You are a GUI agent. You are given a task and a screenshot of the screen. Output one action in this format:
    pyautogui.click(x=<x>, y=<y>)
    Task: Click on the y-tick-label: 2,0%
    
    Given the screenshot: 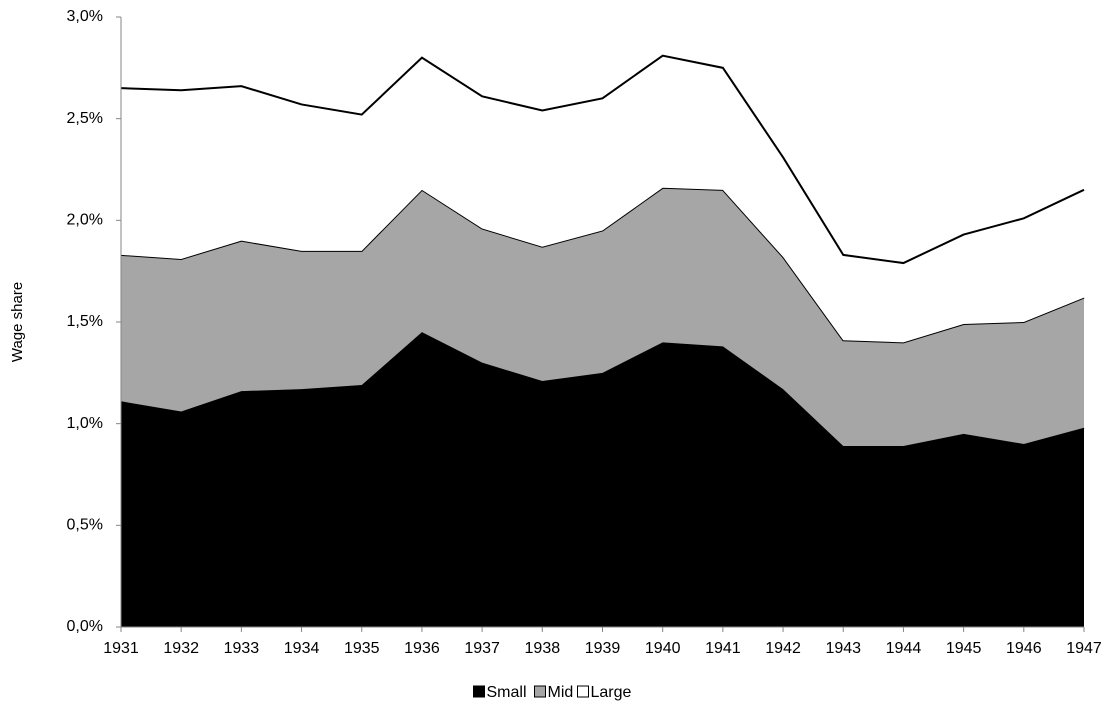 What is the action you would take?
    pyautogui.click(x=85, y=220)
    